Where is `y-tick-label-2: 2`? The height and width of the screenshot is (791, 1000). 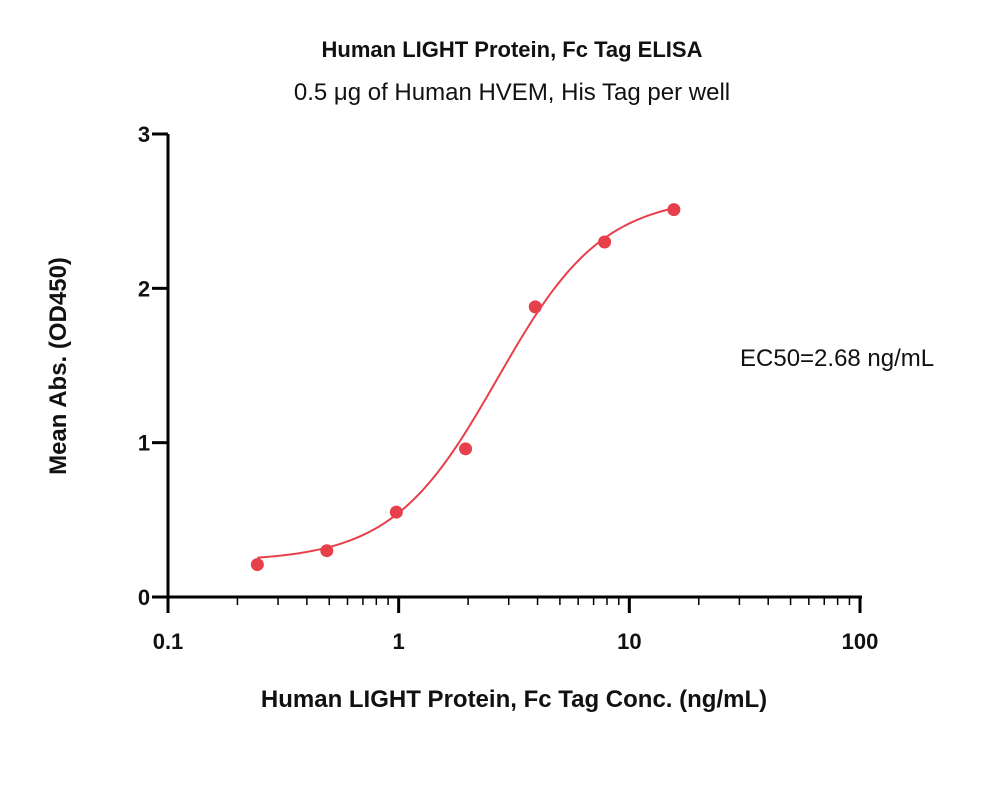
y-tick-label-2: 2 is located at coordinates (144, 288).